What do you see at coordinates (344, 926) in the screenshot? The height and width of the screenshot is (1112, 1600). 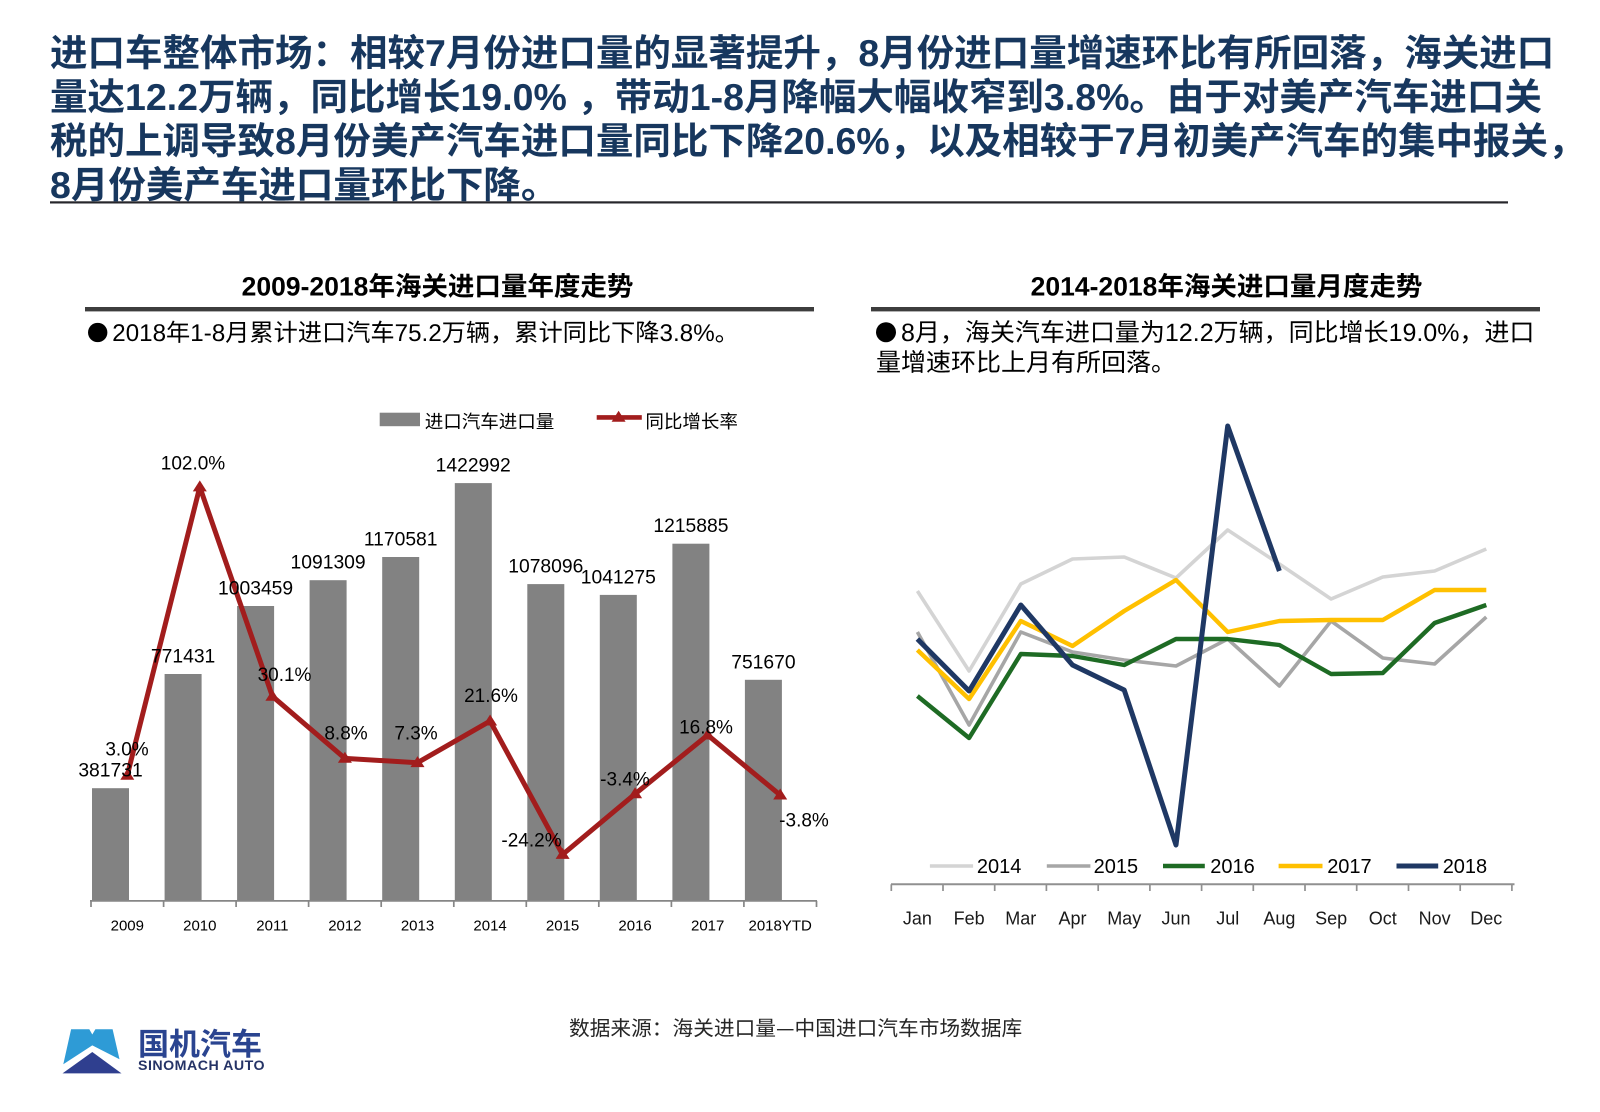 I see `svg-text: 2012` at bounding box center [344, 926].